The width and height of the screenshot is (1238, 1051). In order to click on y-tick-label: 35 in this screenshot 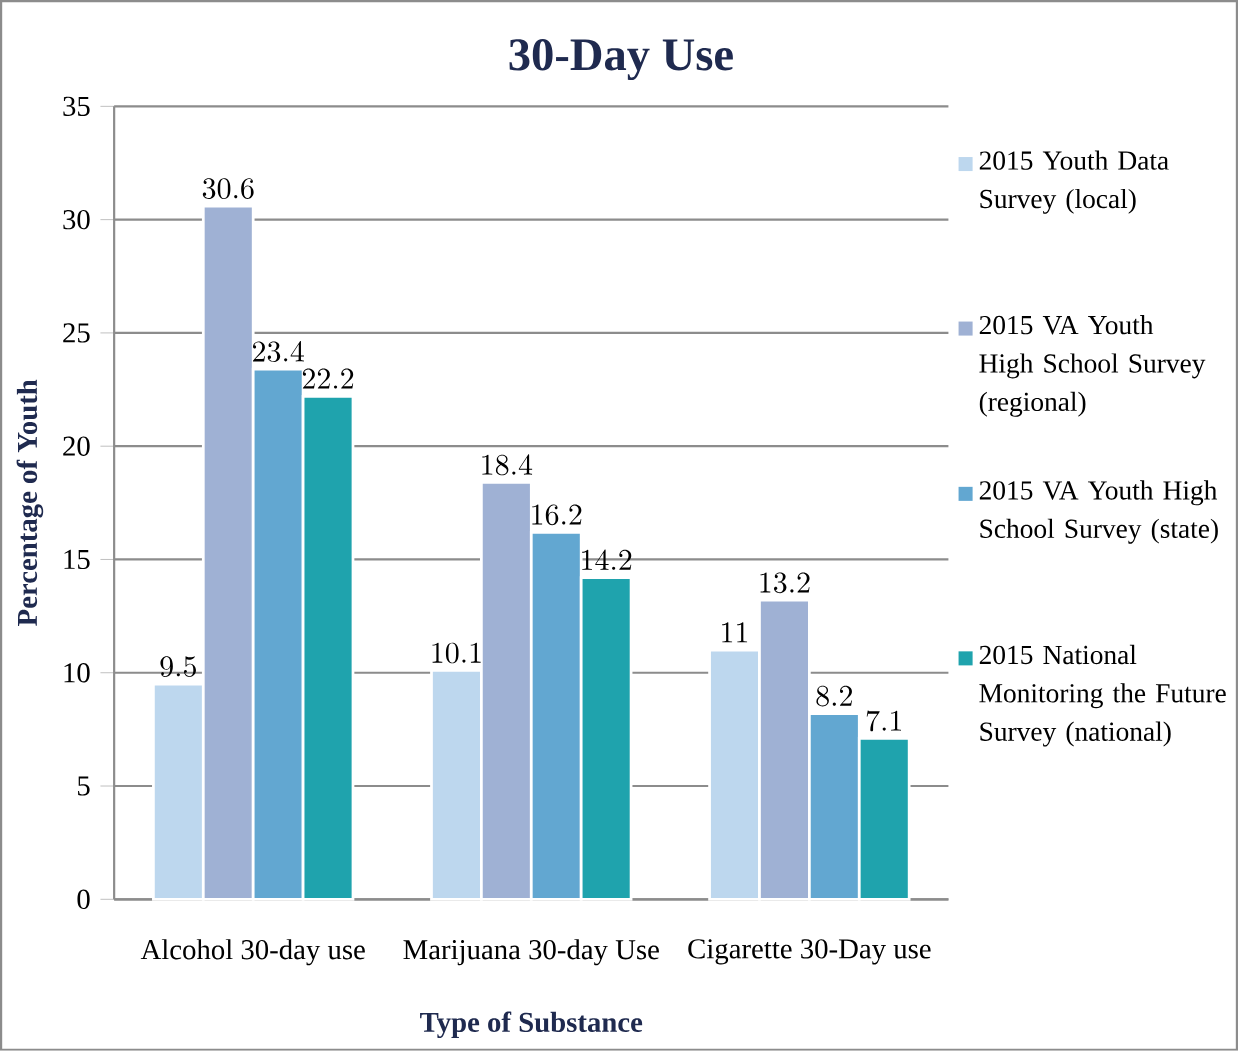, I will do `click(76, 106)`.